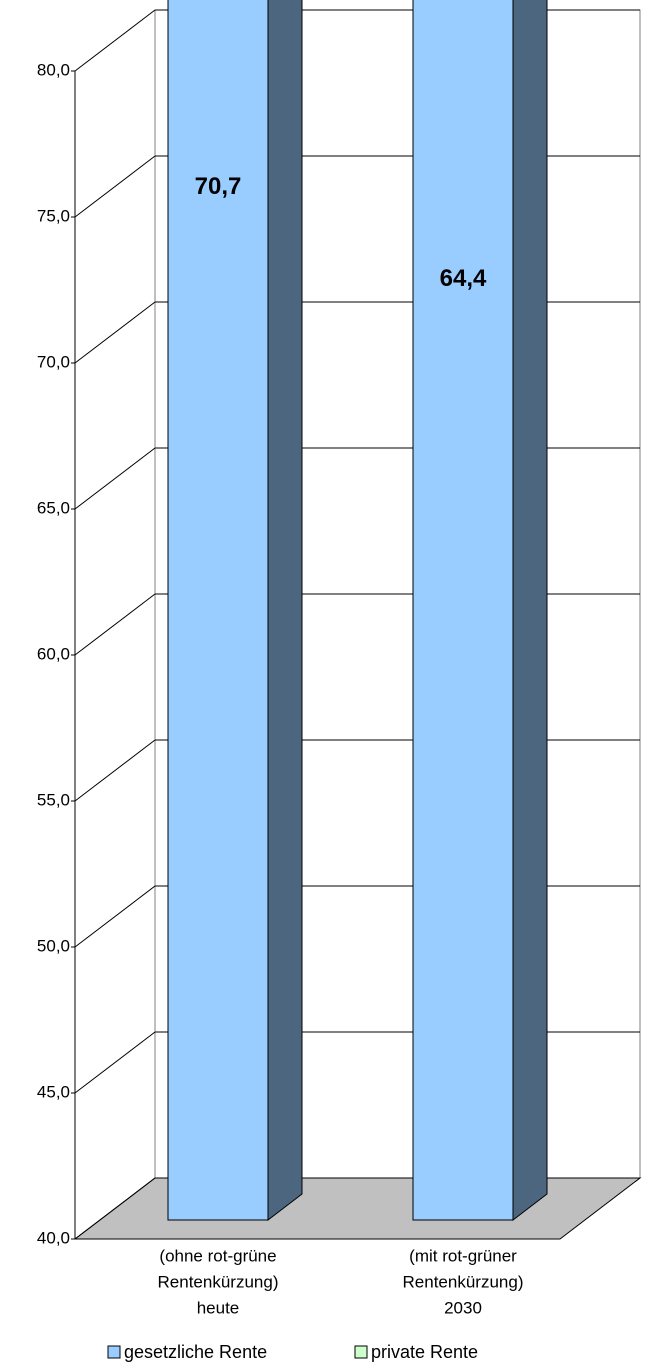  What do you see at coordinates (53, 507) in the screenshot?
I see `y-tick-label: 65,0` at bounding box center [53, 507].